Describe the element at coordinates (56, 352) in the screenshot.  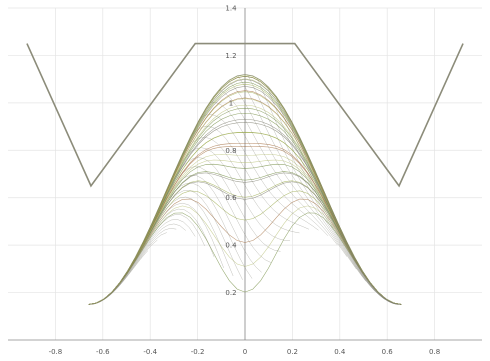
I see `x-tick-label: -0.8` at that location.